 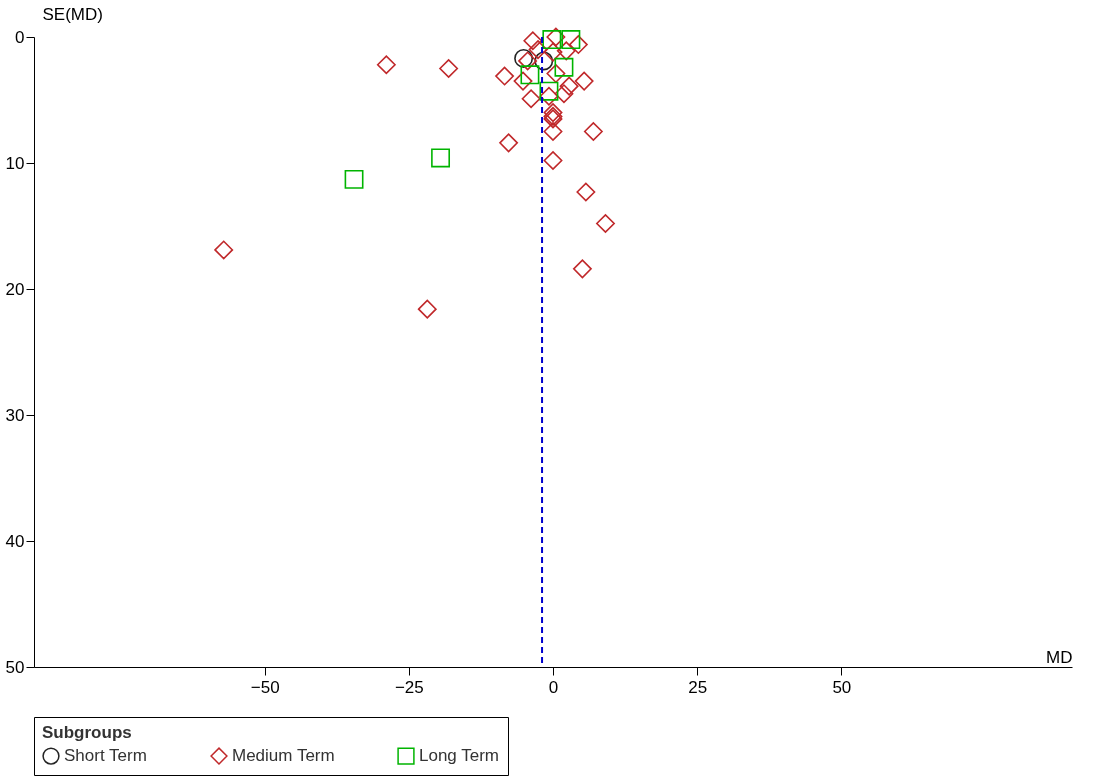 What do you see at coordinates (15, 415) in the screenshot?
I see `y-tick-label: 30` at bounding box center [15, 415].